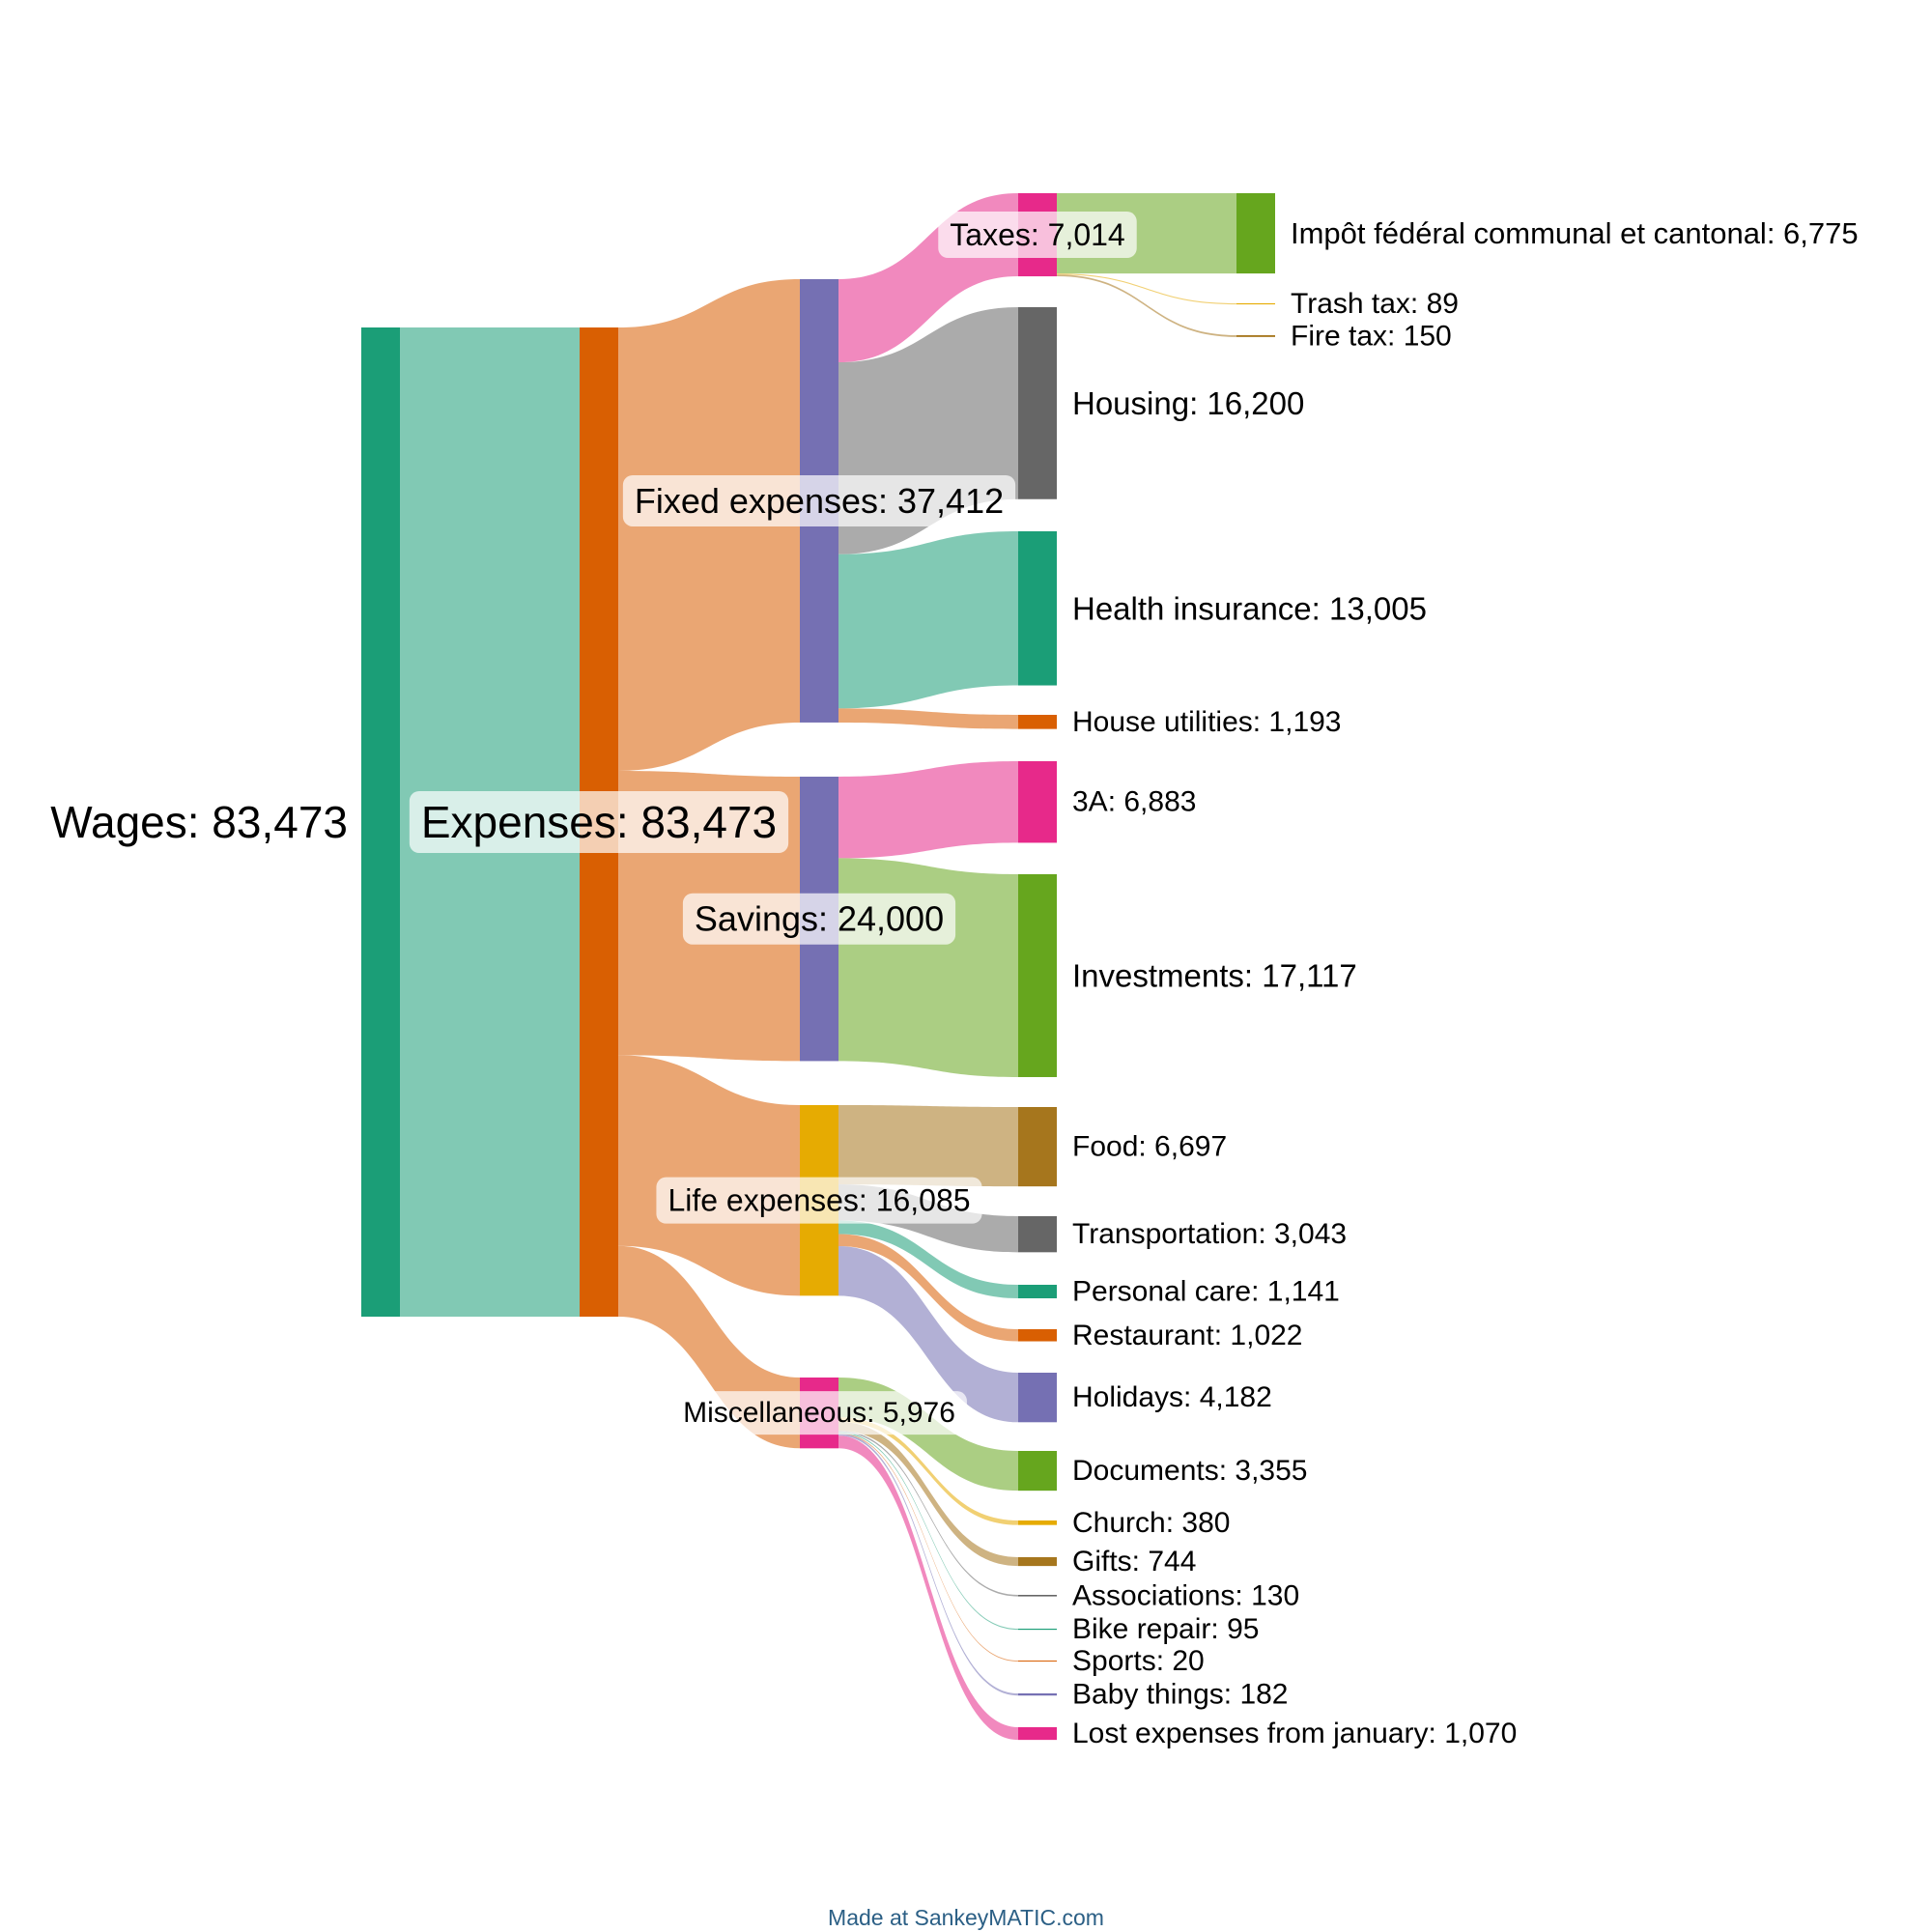 This screenshot has width=1932, height=1932. I want to click on label-associations: Associations: 130, so click(1185, 1595).